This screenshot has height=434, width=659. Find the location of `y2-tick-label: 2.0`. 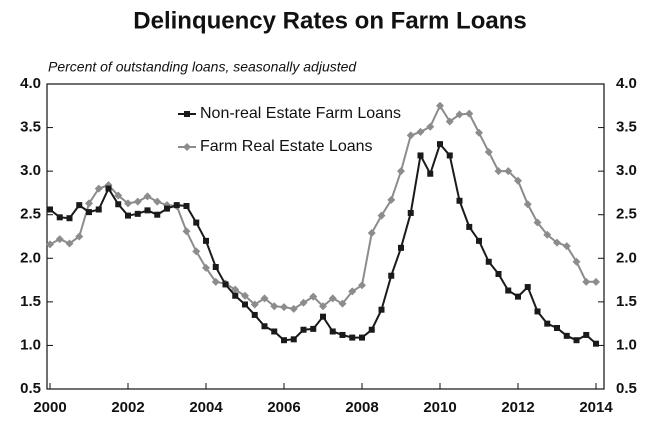

y2-tick-label: 2.0 is located at coordinates (626, 257).